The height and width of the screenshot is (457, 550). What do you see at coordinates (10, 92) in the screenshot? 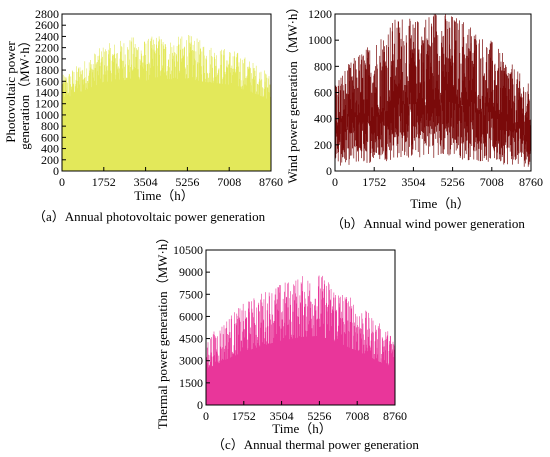
I see `pv-y-axis-label-line1: Photovoltaic power` at bounding box center [10, 92].